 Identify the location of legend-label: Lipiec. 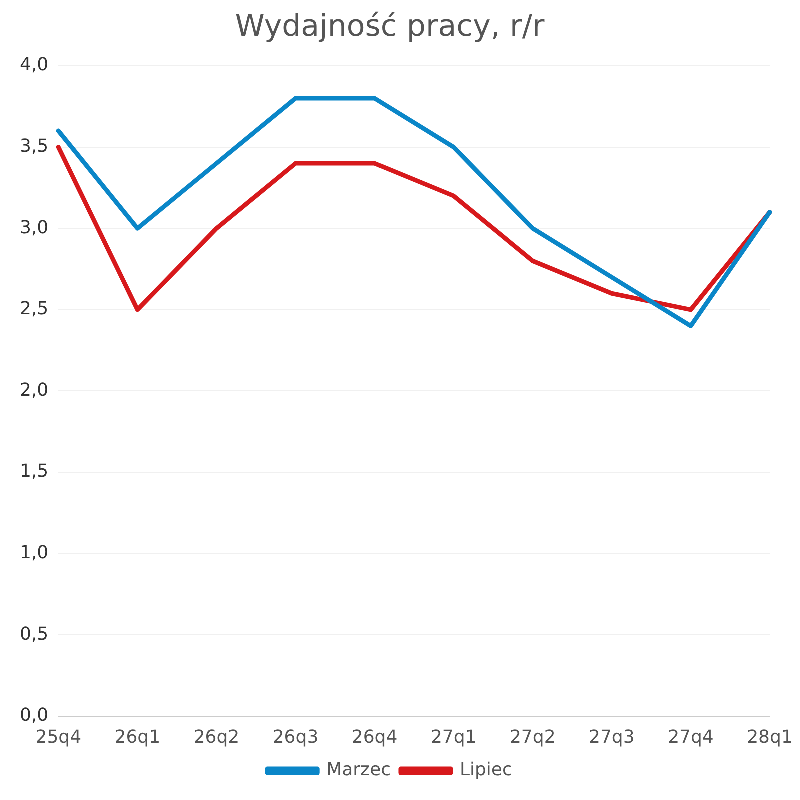
(486, 770).